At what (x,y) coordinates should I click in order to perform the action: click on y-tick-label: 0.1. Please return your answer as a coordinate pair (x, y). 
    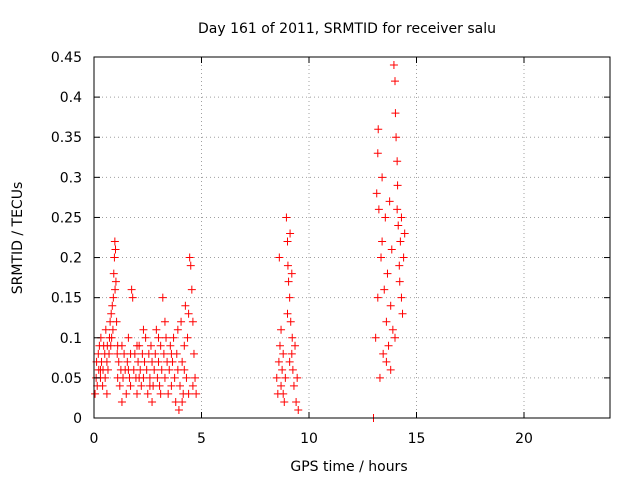
    Looking at the image, I should click on (71, 339).